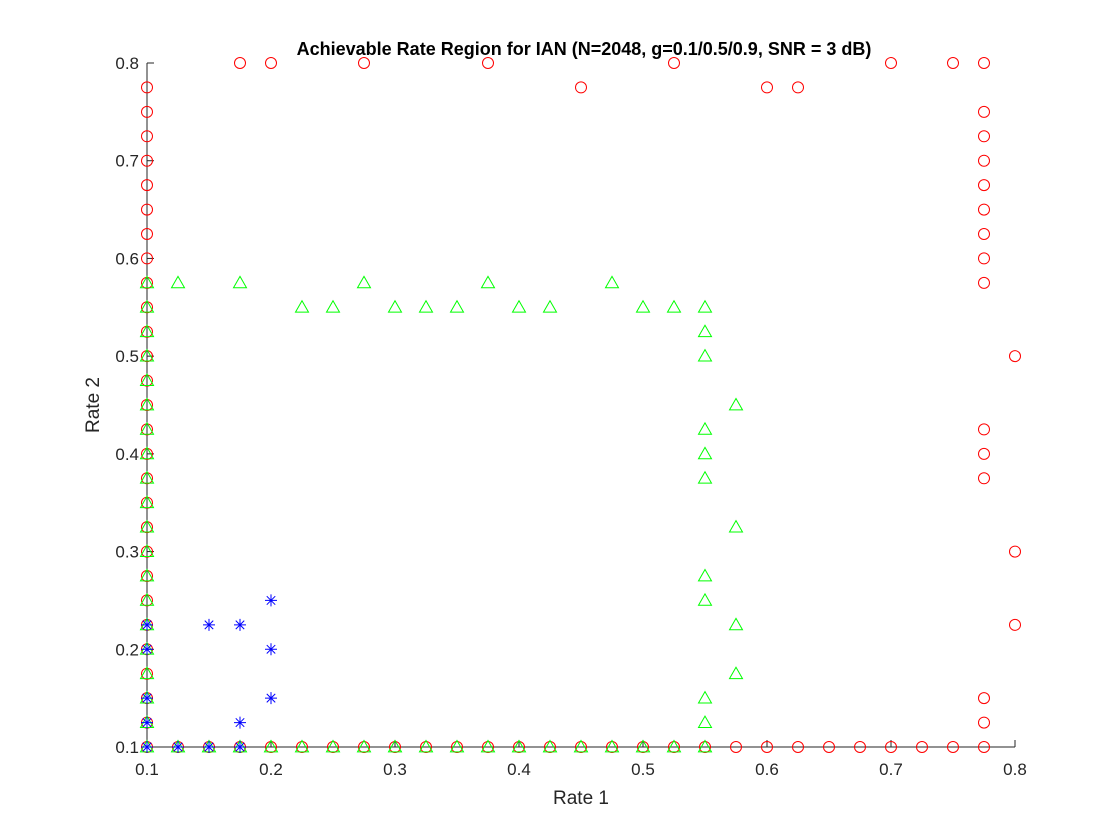  I want to click on y-tick-label: 0.1, so click(127, 747).